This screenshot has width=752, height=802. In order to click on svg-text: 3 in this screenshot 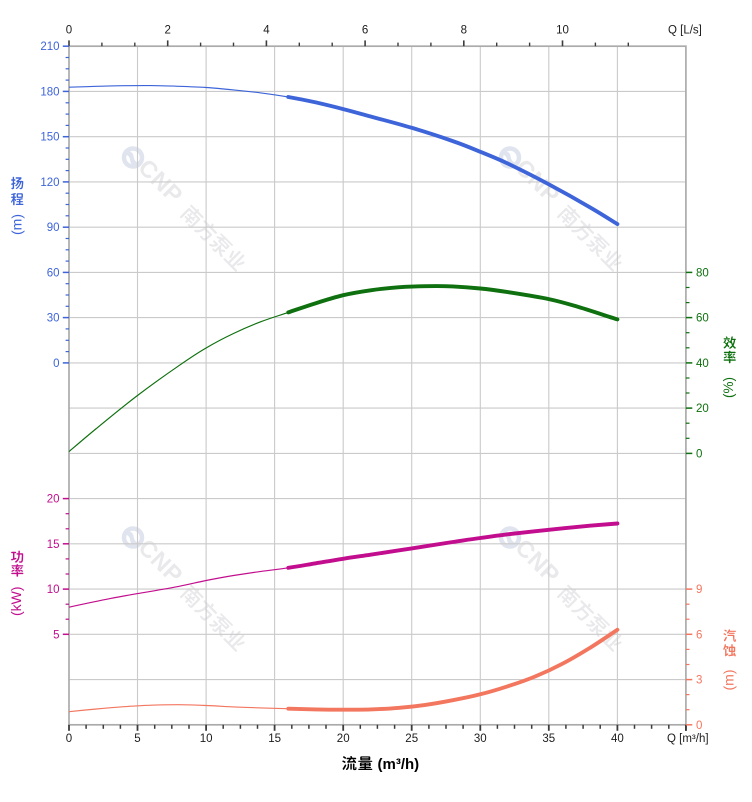, I will do `click(699, 681)`.